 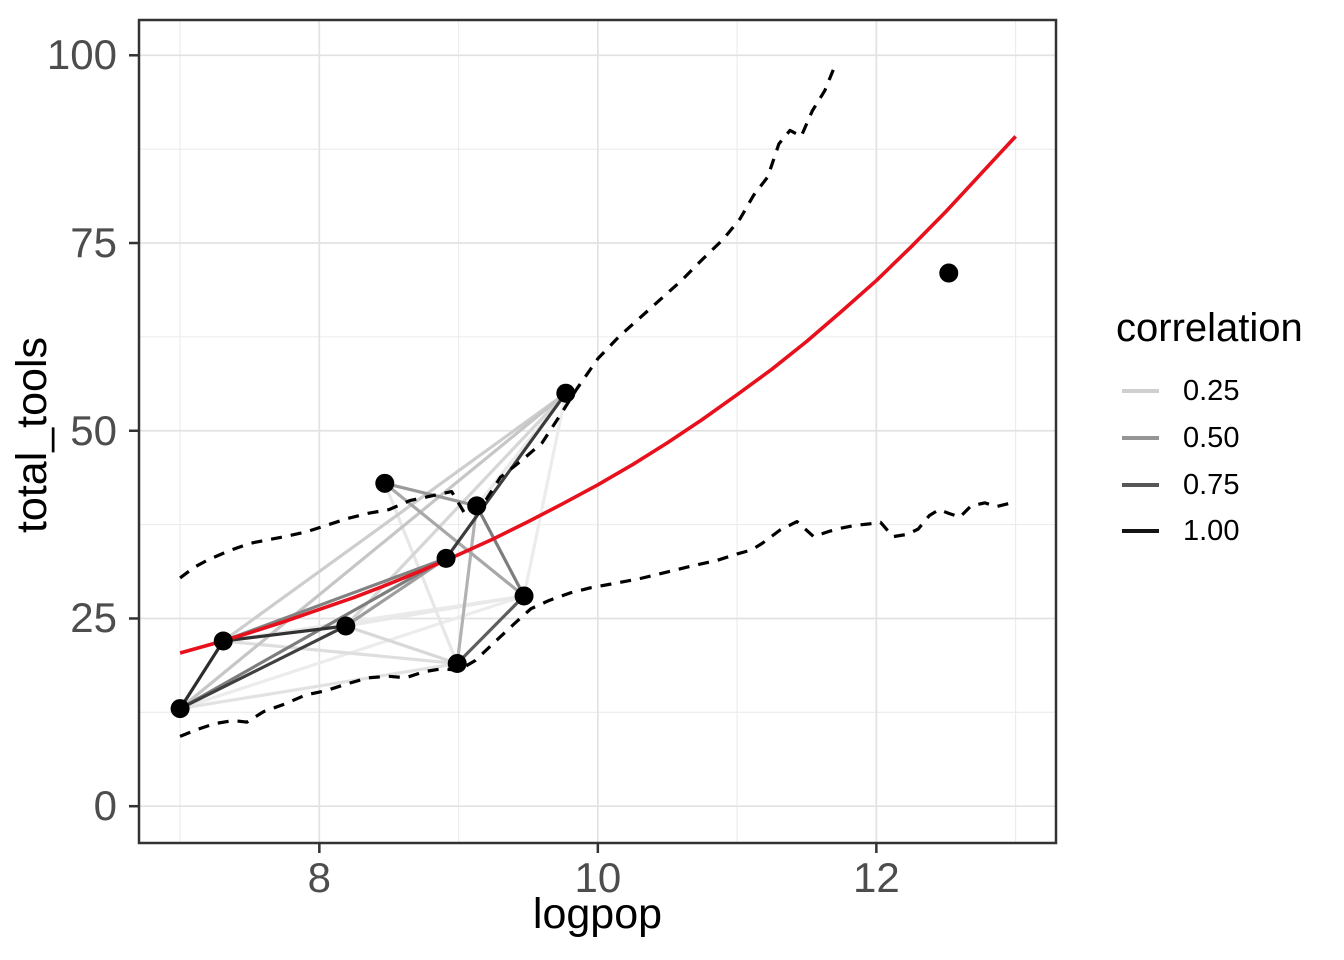 I want to click on x-tick-label: 8, so click(x=319, y=877).